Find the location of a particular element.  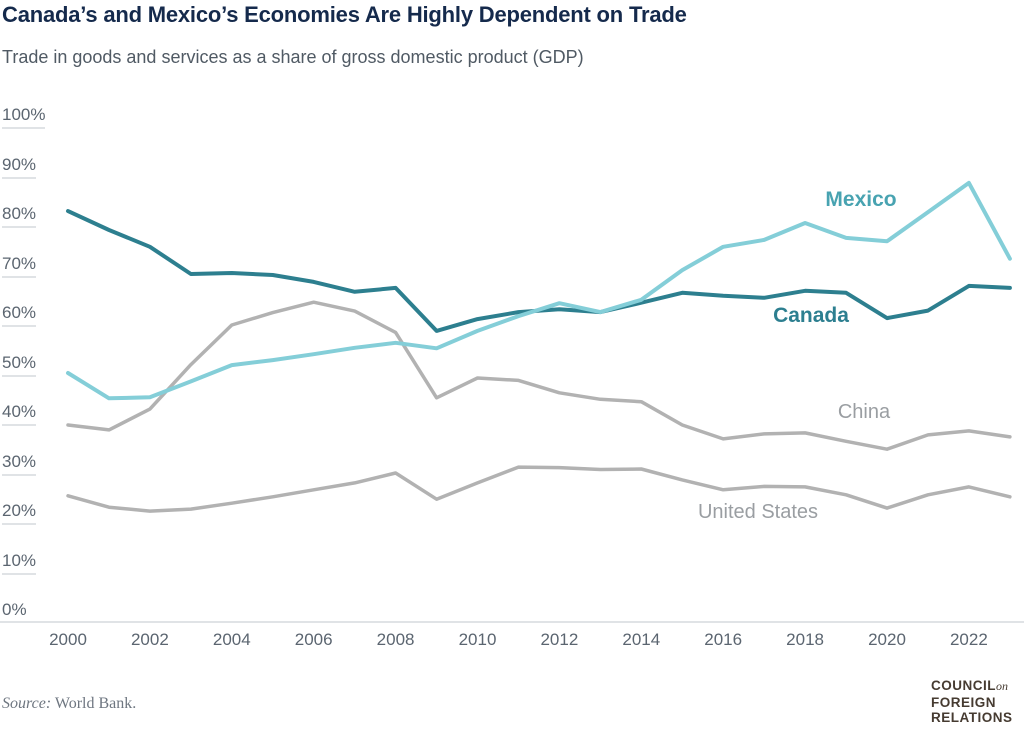

y-axis-label-80: 80% is located at coordinates (19, 216).